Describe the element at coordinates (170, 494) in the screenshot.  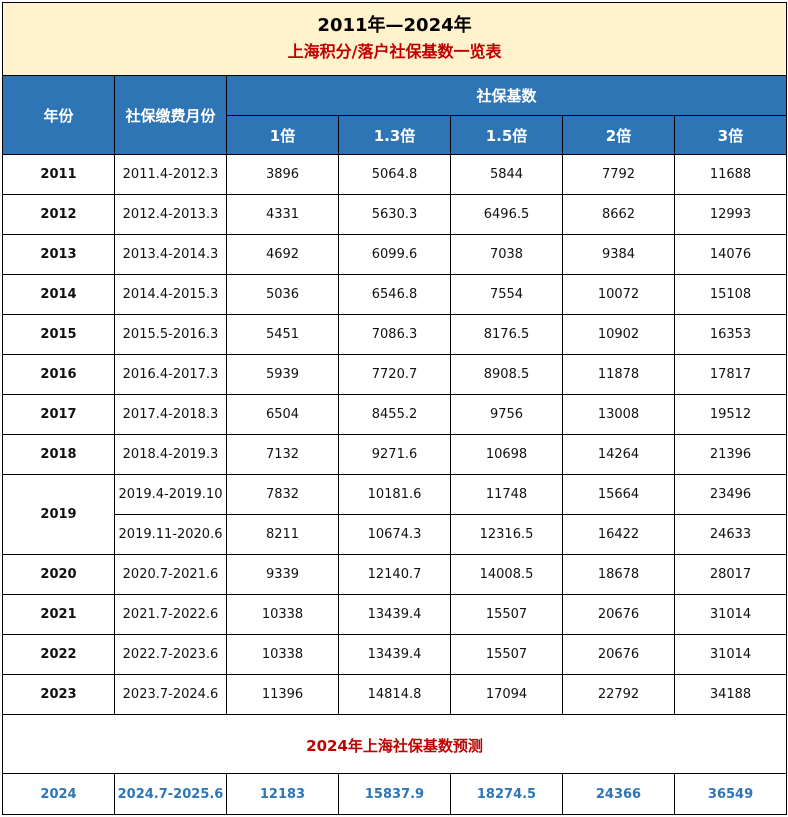
I see `payment-months-cell: 2019.4-2019.10` at that location.